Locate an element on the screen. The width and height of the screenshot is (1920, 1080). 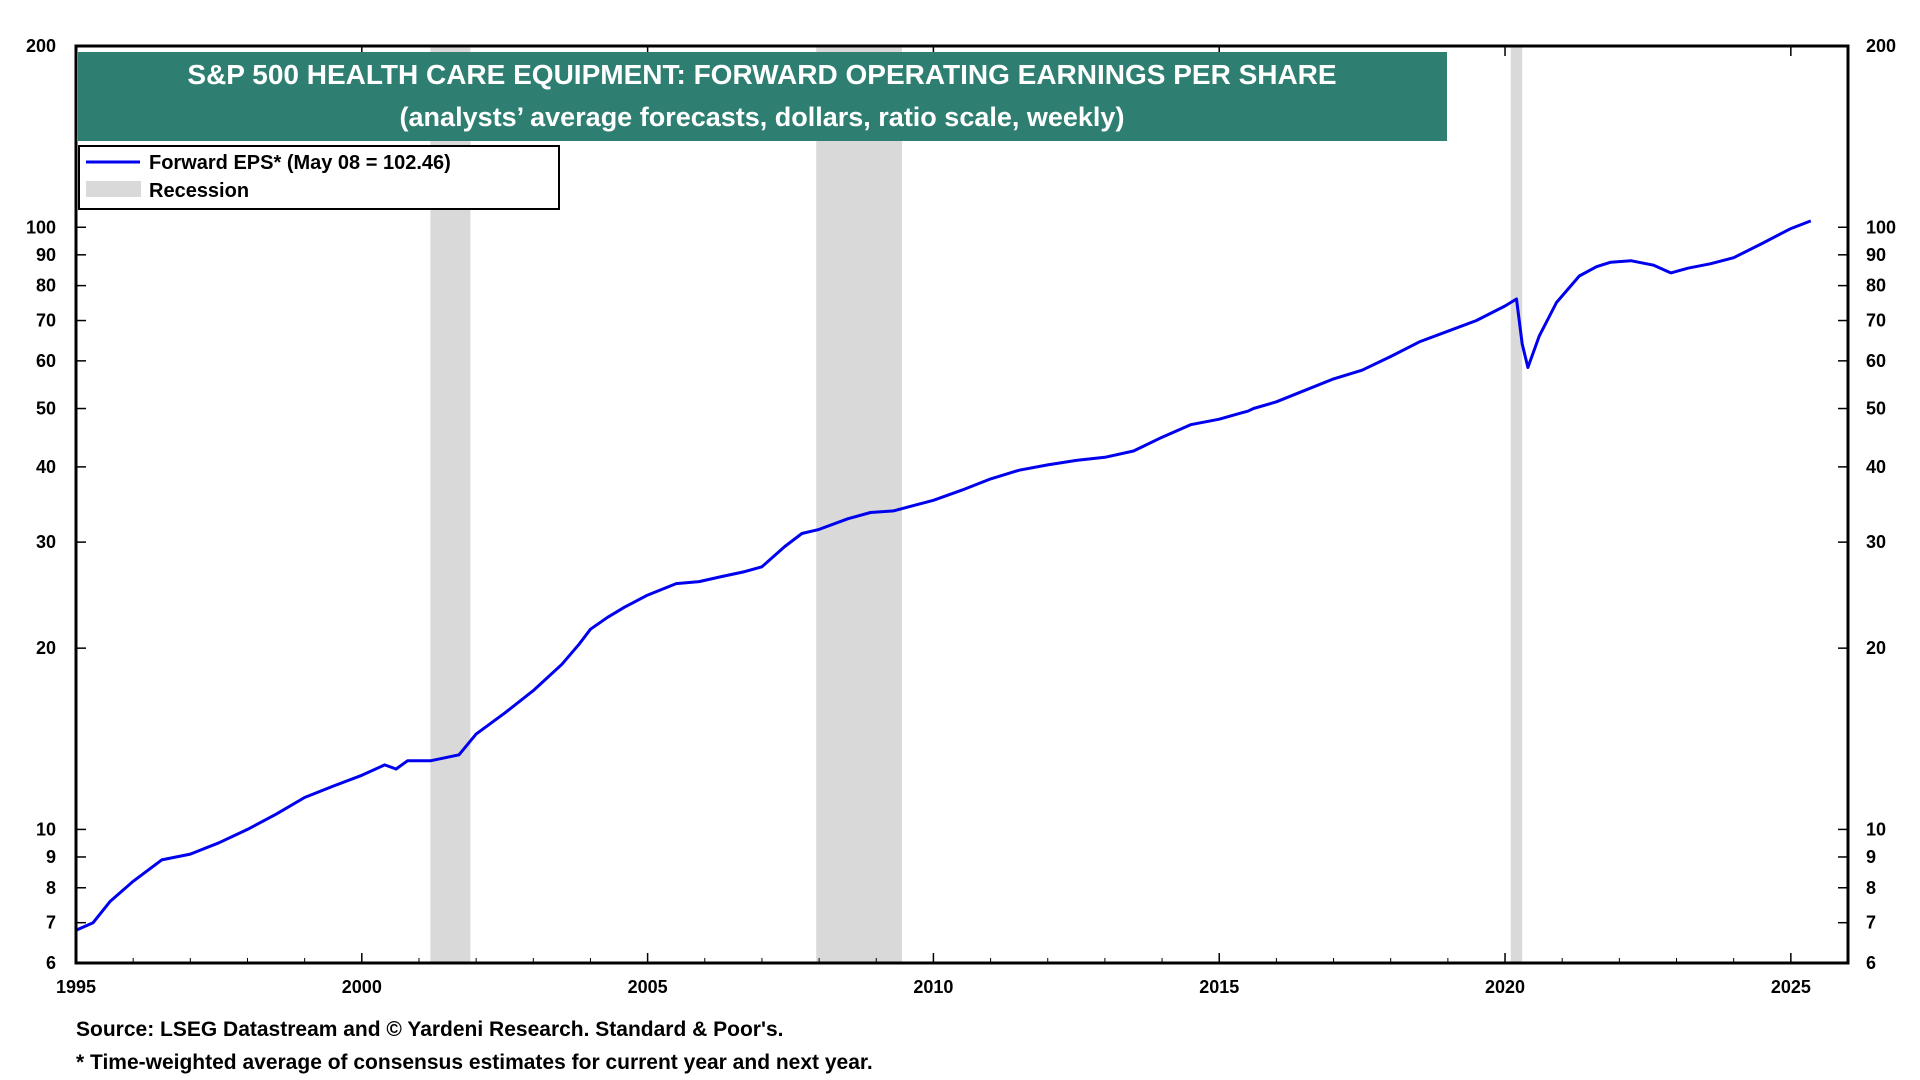
y-tick-label-left: 70 is located at coordinates (46, 321).